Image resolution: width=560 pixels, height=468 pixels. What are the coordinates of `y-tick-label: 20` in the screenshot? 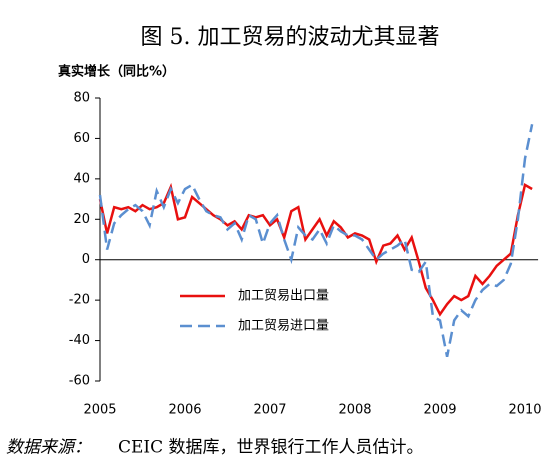 It's located at (81, 219).